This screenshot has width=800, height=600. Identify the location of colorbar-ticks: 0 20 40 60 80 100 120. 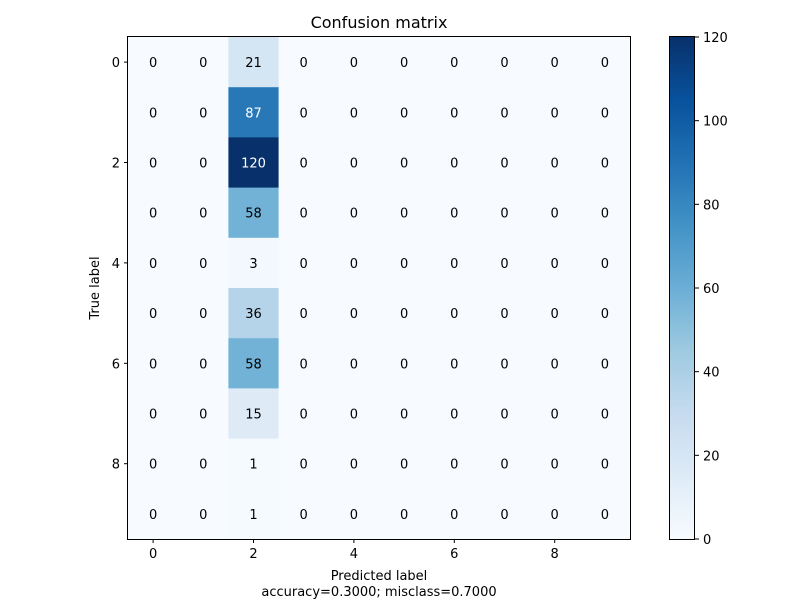
(711, 289).